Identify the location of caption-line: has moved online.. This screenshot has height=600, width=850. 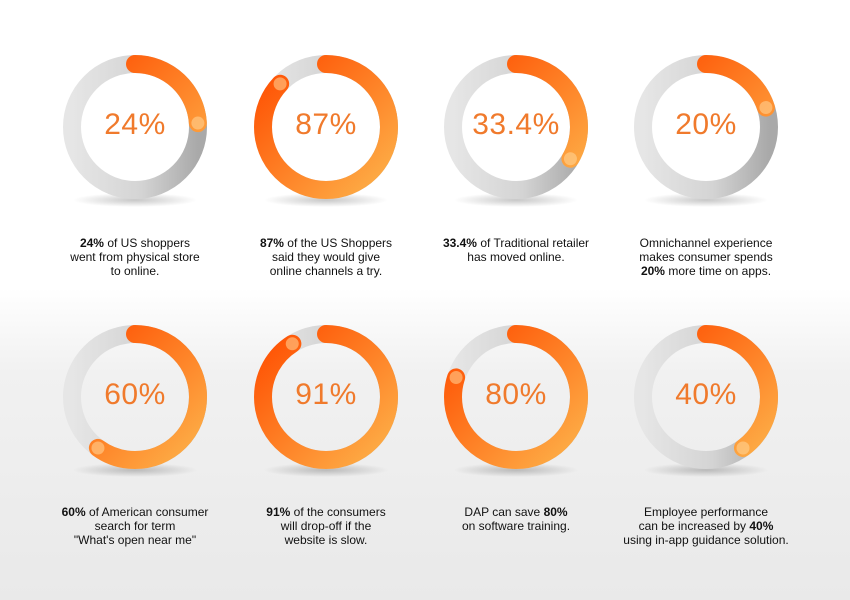
(516, 257).